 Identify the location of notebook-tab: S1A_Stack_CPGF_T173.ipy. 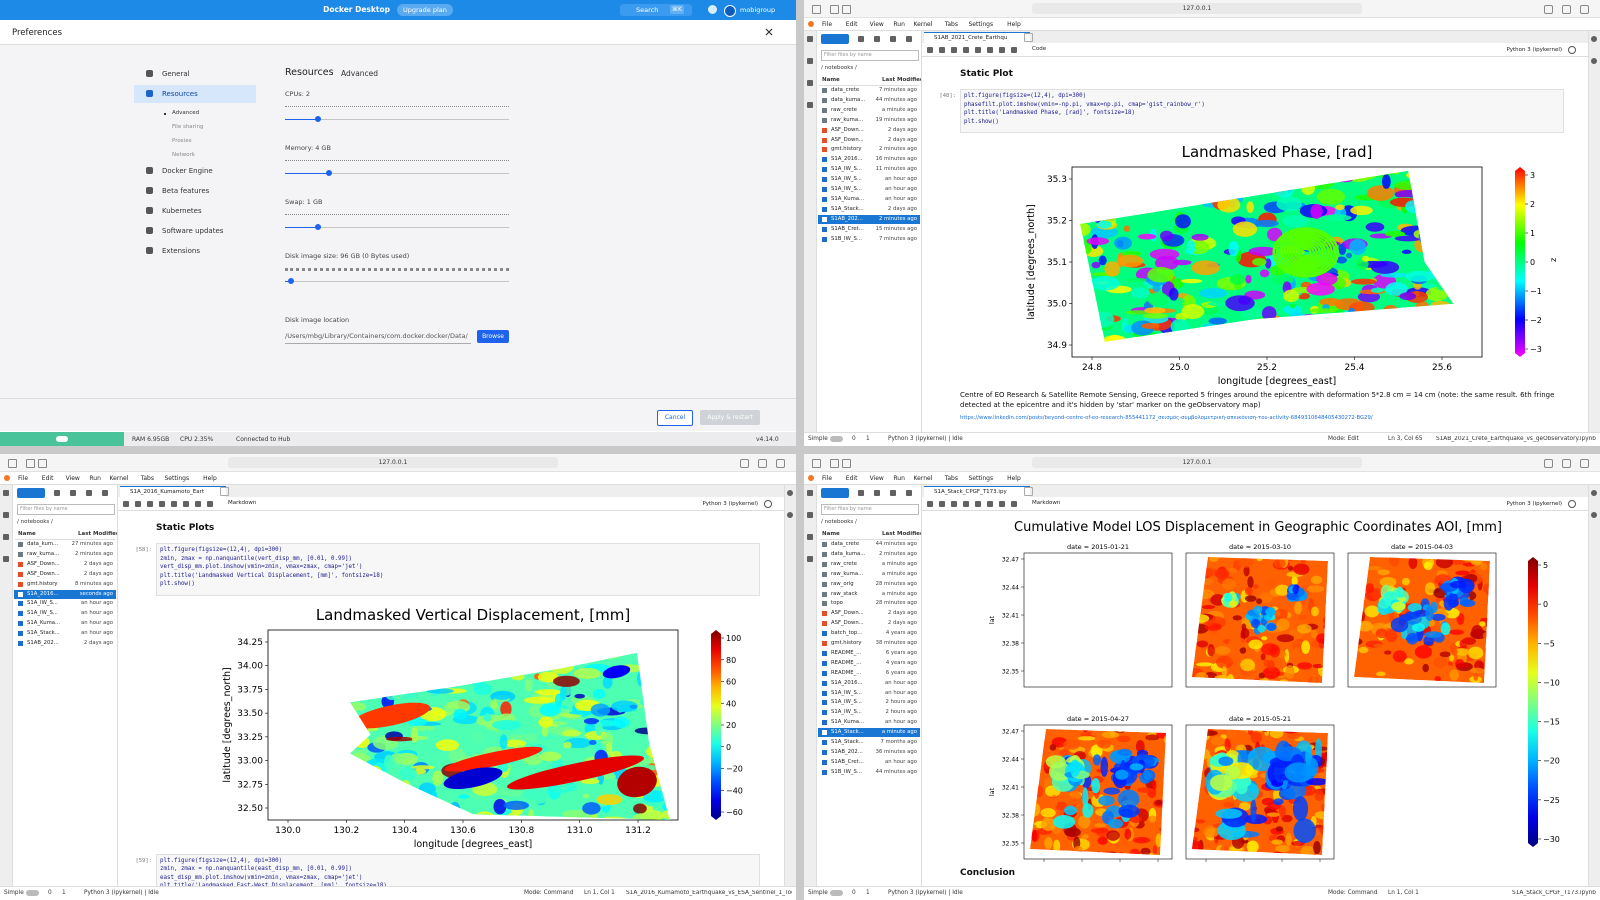
(977, 492).